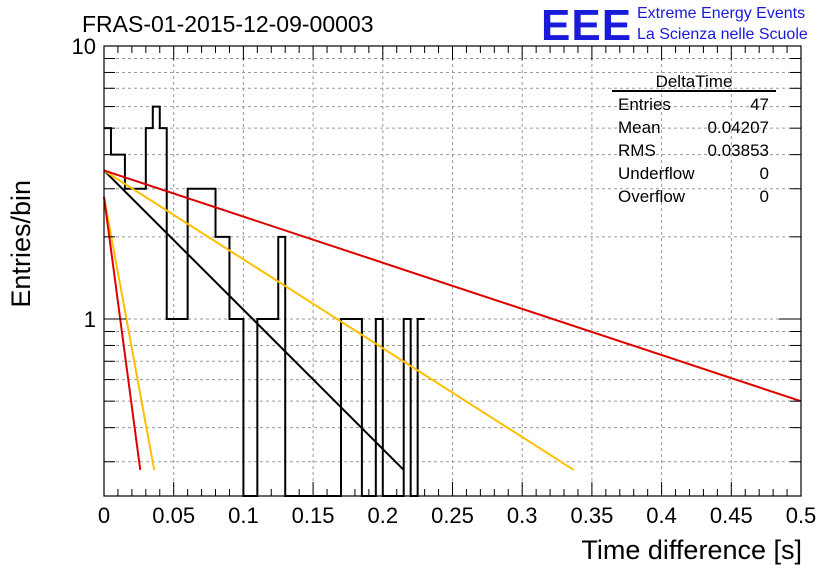  I want to click on x-tick-label: 0, so click(104, 515).